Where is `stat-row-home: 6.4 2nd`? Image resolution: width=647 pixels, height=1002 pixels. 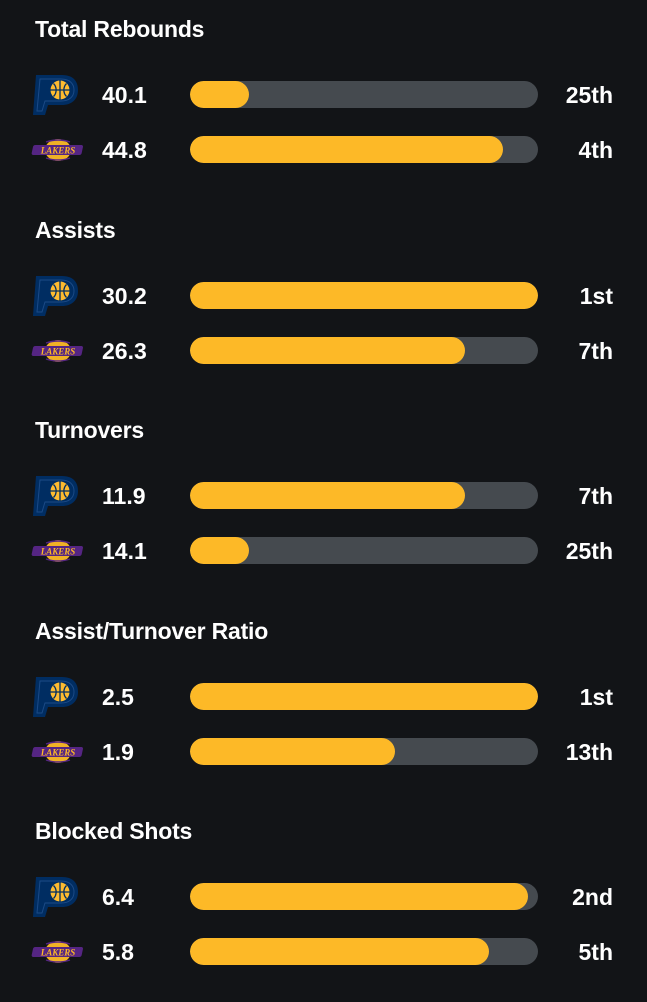
stat-row-home: 6.4 2nd is located at coordinates (323, 897).